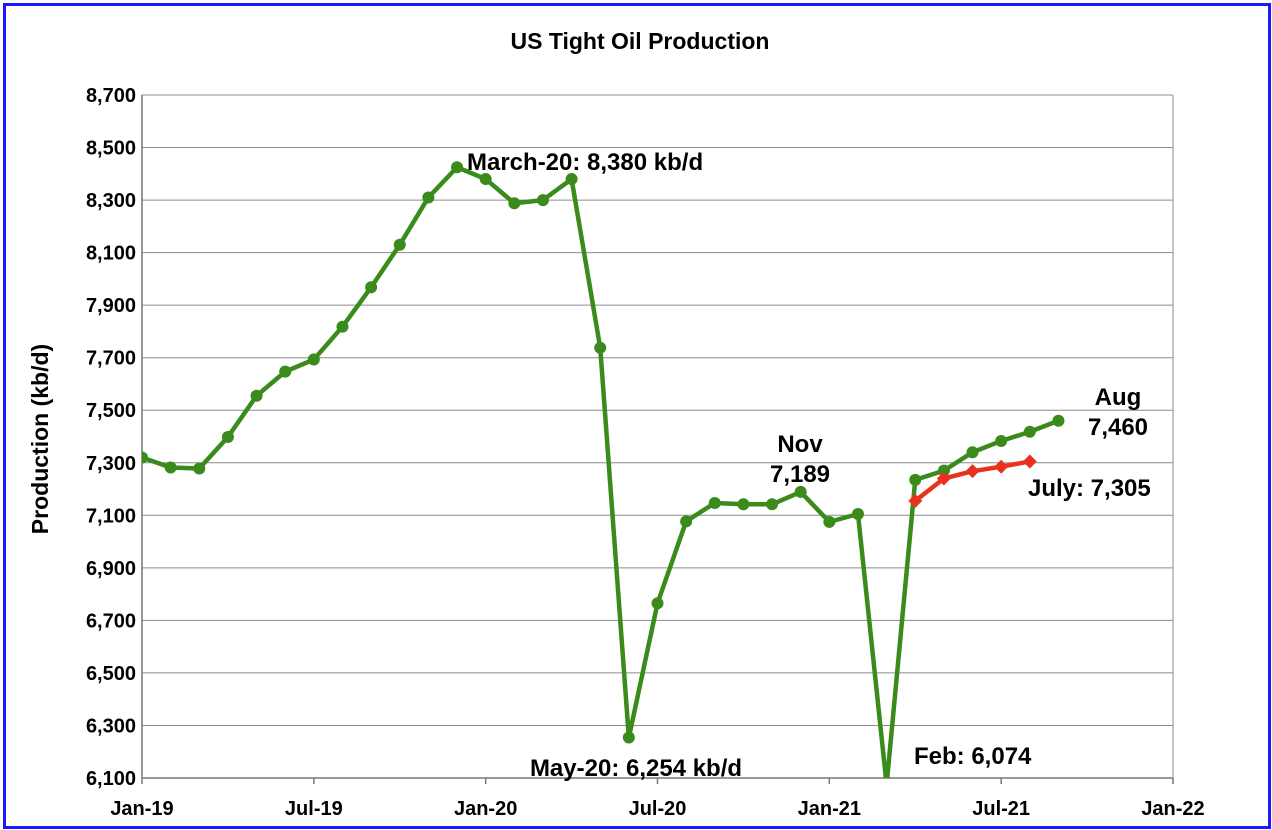 This screenshot has width=1272, height=830. Describe the element at coordinates (111, 516) in the screenshot. I see `y-tick-label: 7,100` at that location.